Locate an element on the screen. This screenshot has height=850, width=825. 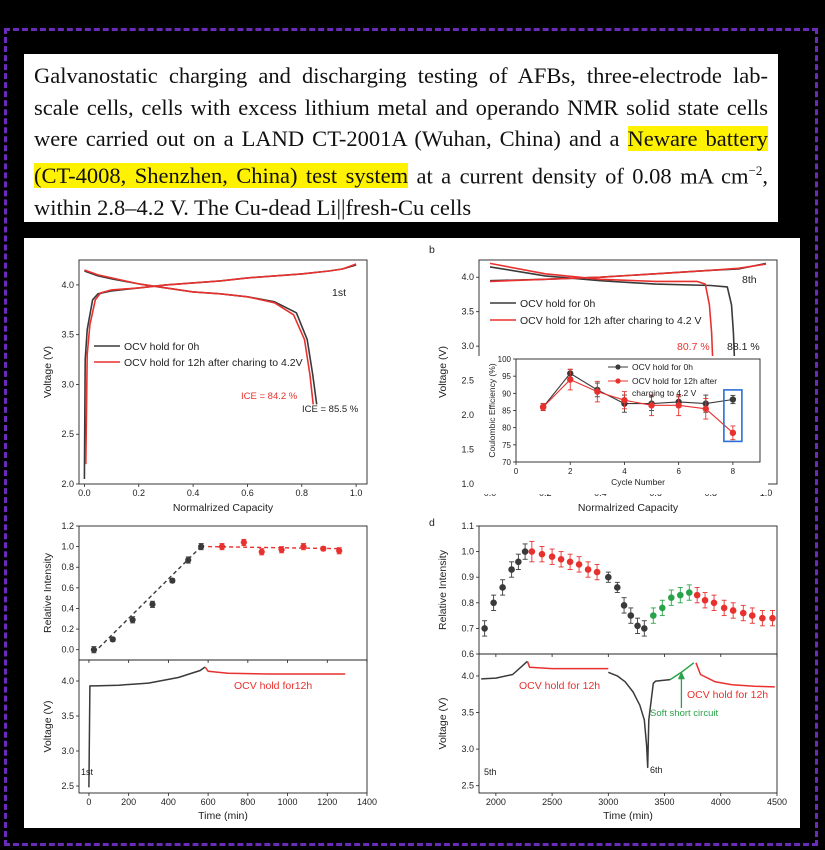
y-tick-label: 1.1 is located at coordinates (467, 526).